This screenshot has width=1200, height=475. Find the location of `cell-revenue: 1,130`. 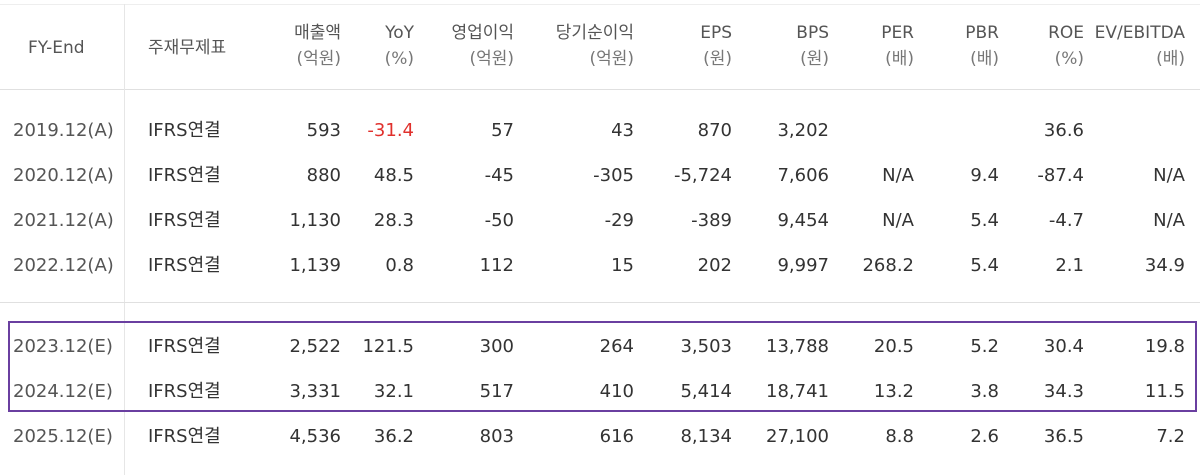

cell-revenue: 1,130 is located at coordinates (315, 220).